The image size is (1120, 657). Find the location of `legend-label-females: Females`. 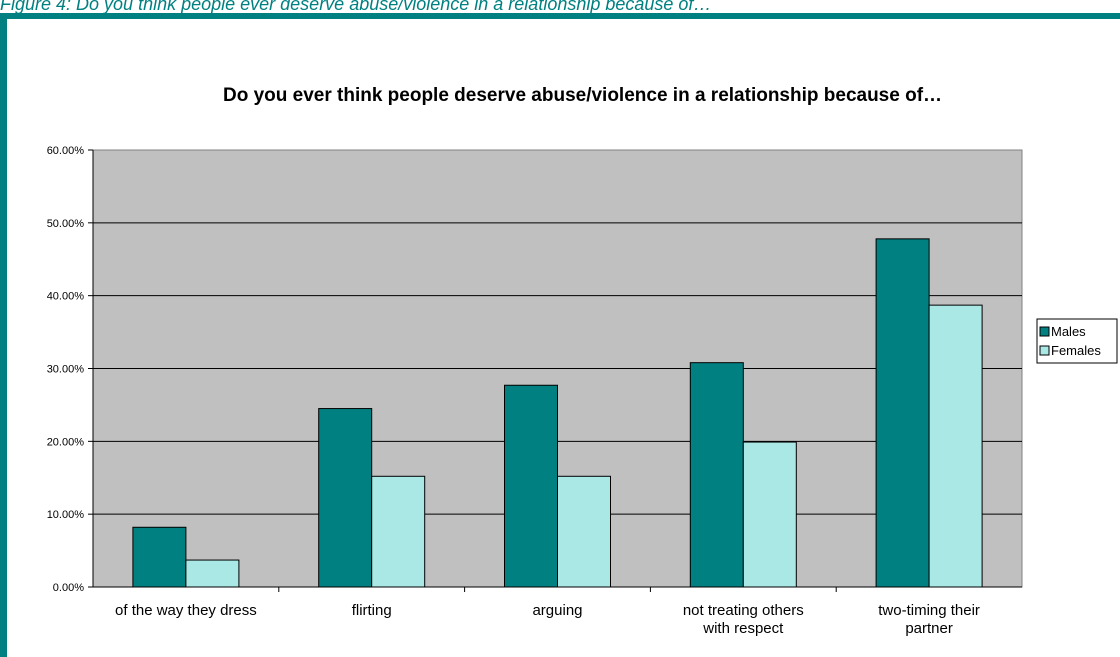

legend-label-females: Females is located at coordinates (1076, 350).